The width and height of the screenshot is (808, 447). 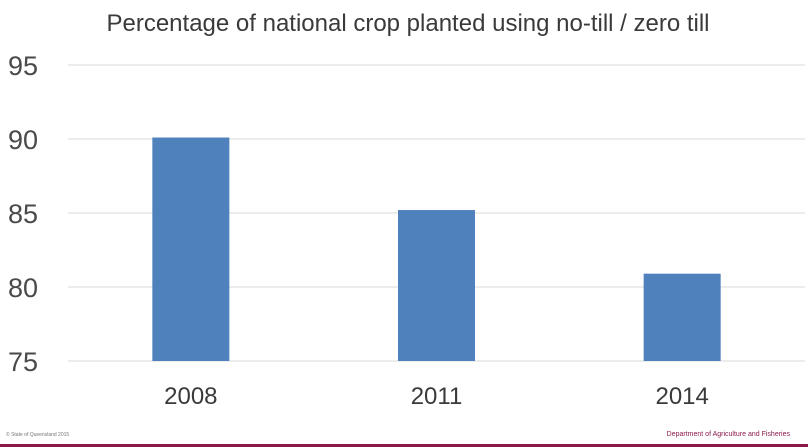 I want to click on y-tick-label: 90, so click(x=23, y=140).